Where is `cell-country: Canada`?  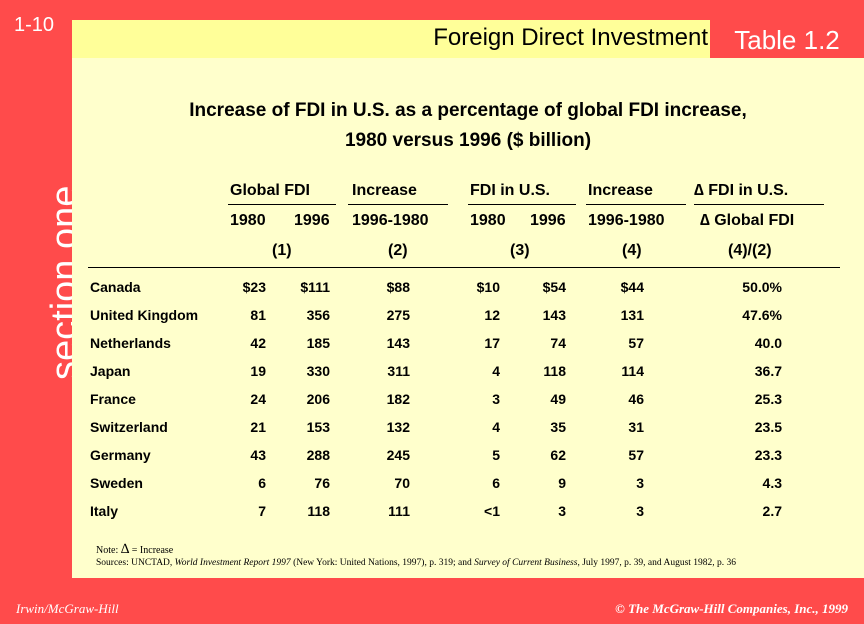 cell-country: Canada is located at coordinates (115, 287).